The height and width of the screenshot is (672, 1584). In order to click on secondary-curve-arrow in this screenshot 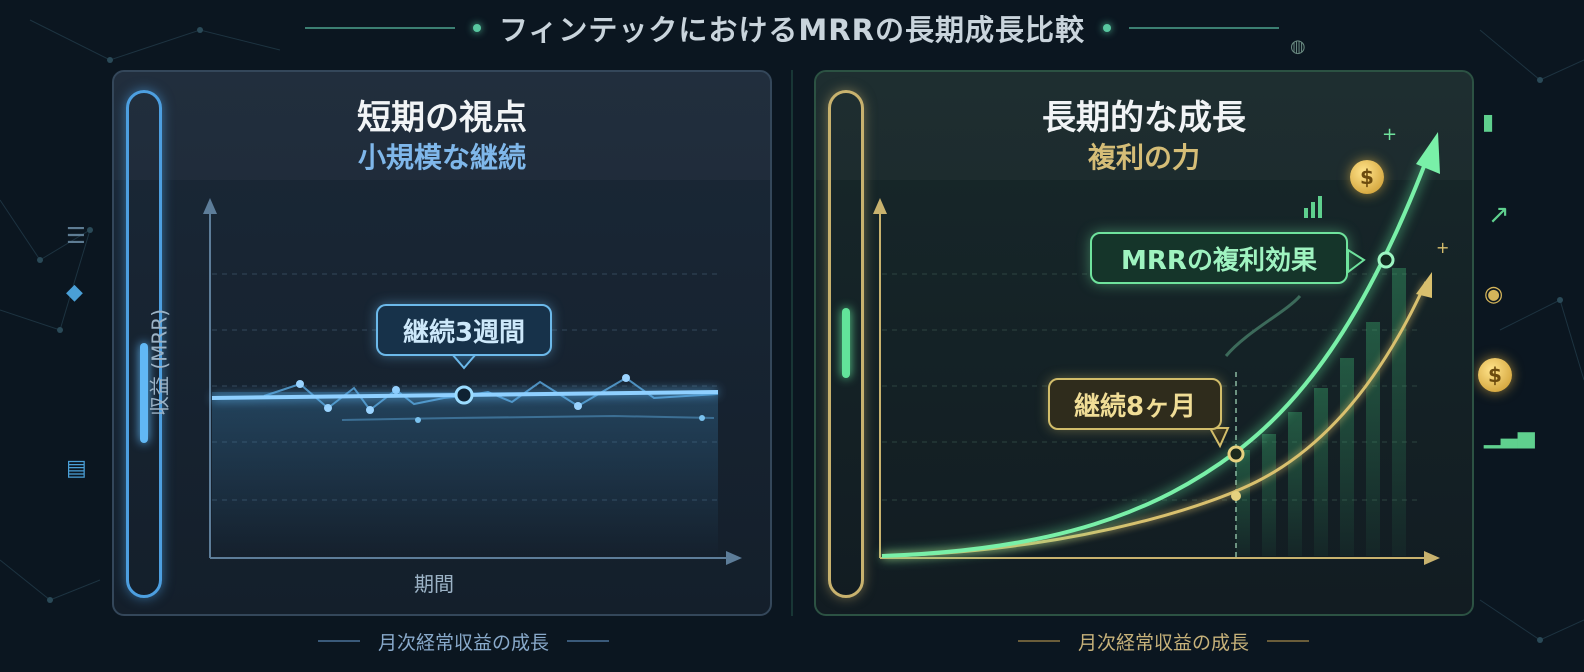, I will do `click(1424, 285)`.